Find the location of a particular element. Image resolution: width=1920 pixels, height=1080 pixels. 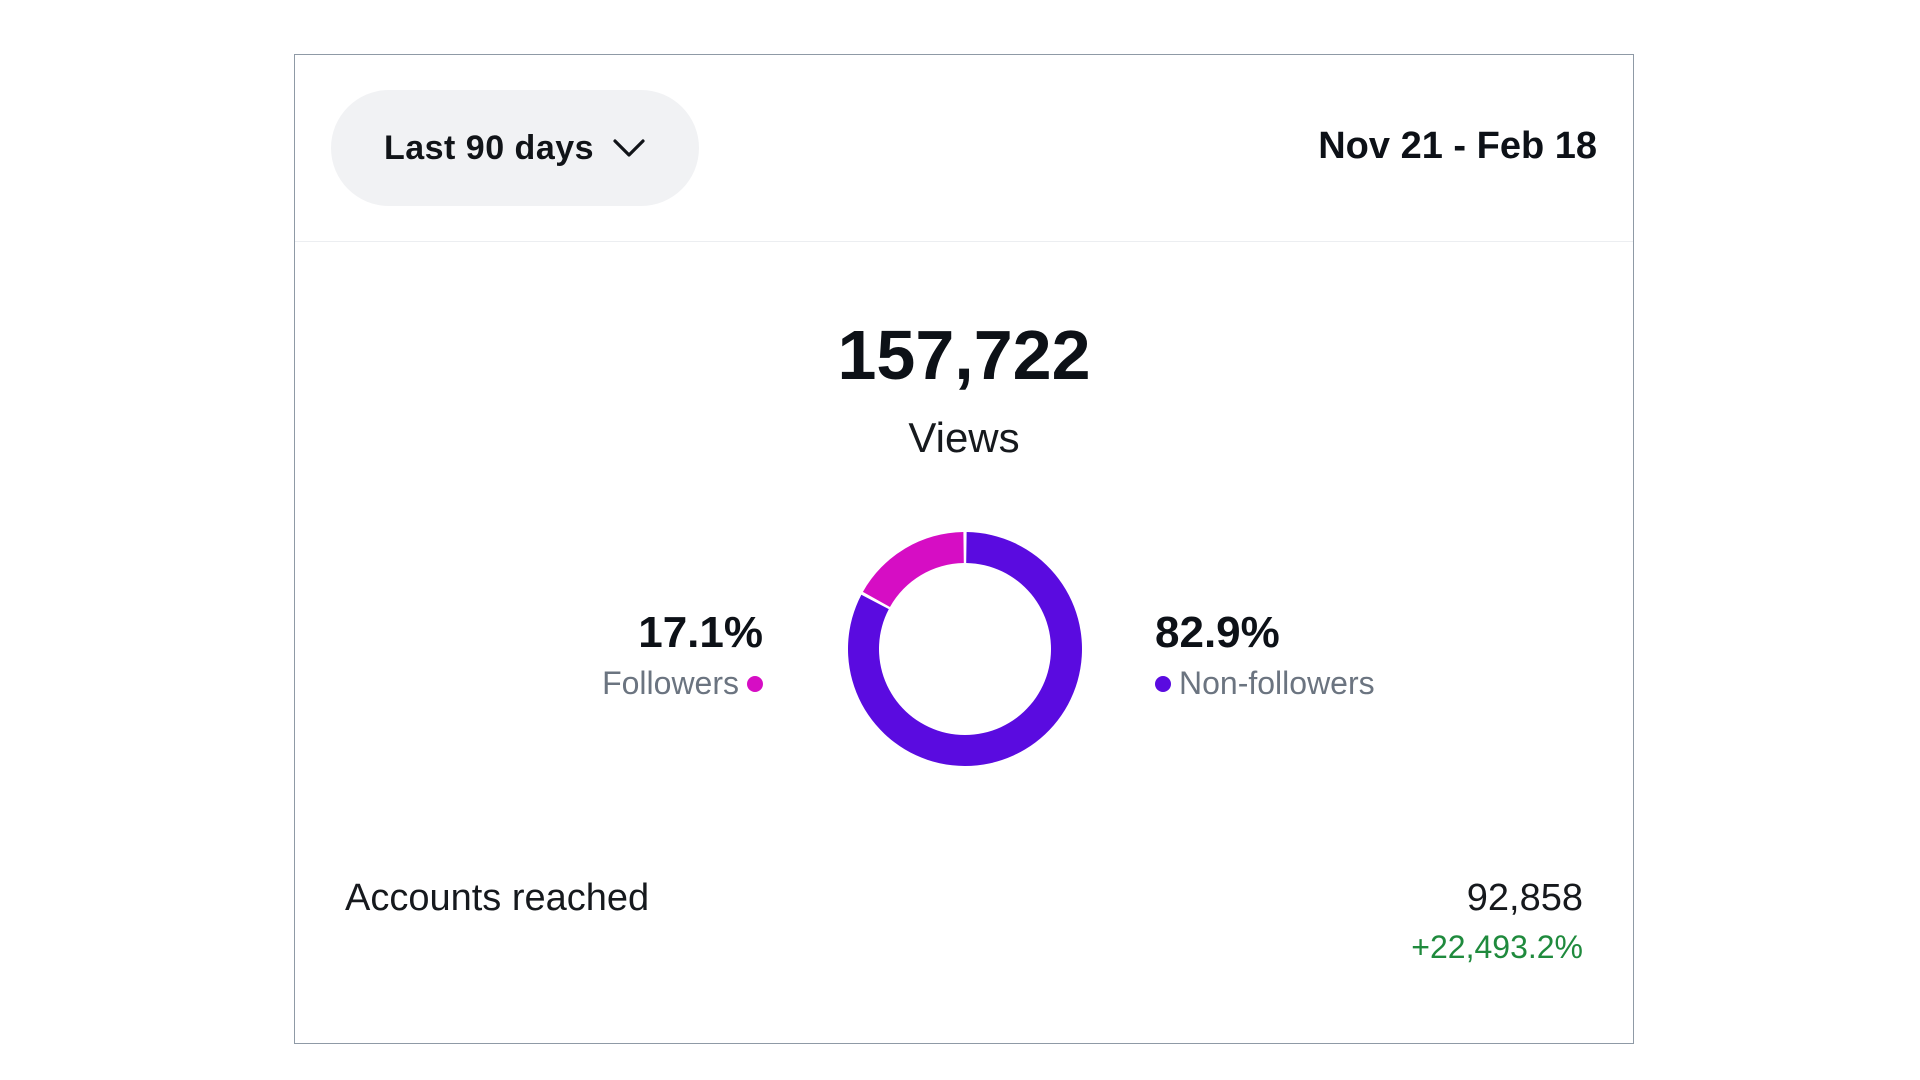

followers-breakdown: 17.1% Followers is located at coordinates (682, 656).